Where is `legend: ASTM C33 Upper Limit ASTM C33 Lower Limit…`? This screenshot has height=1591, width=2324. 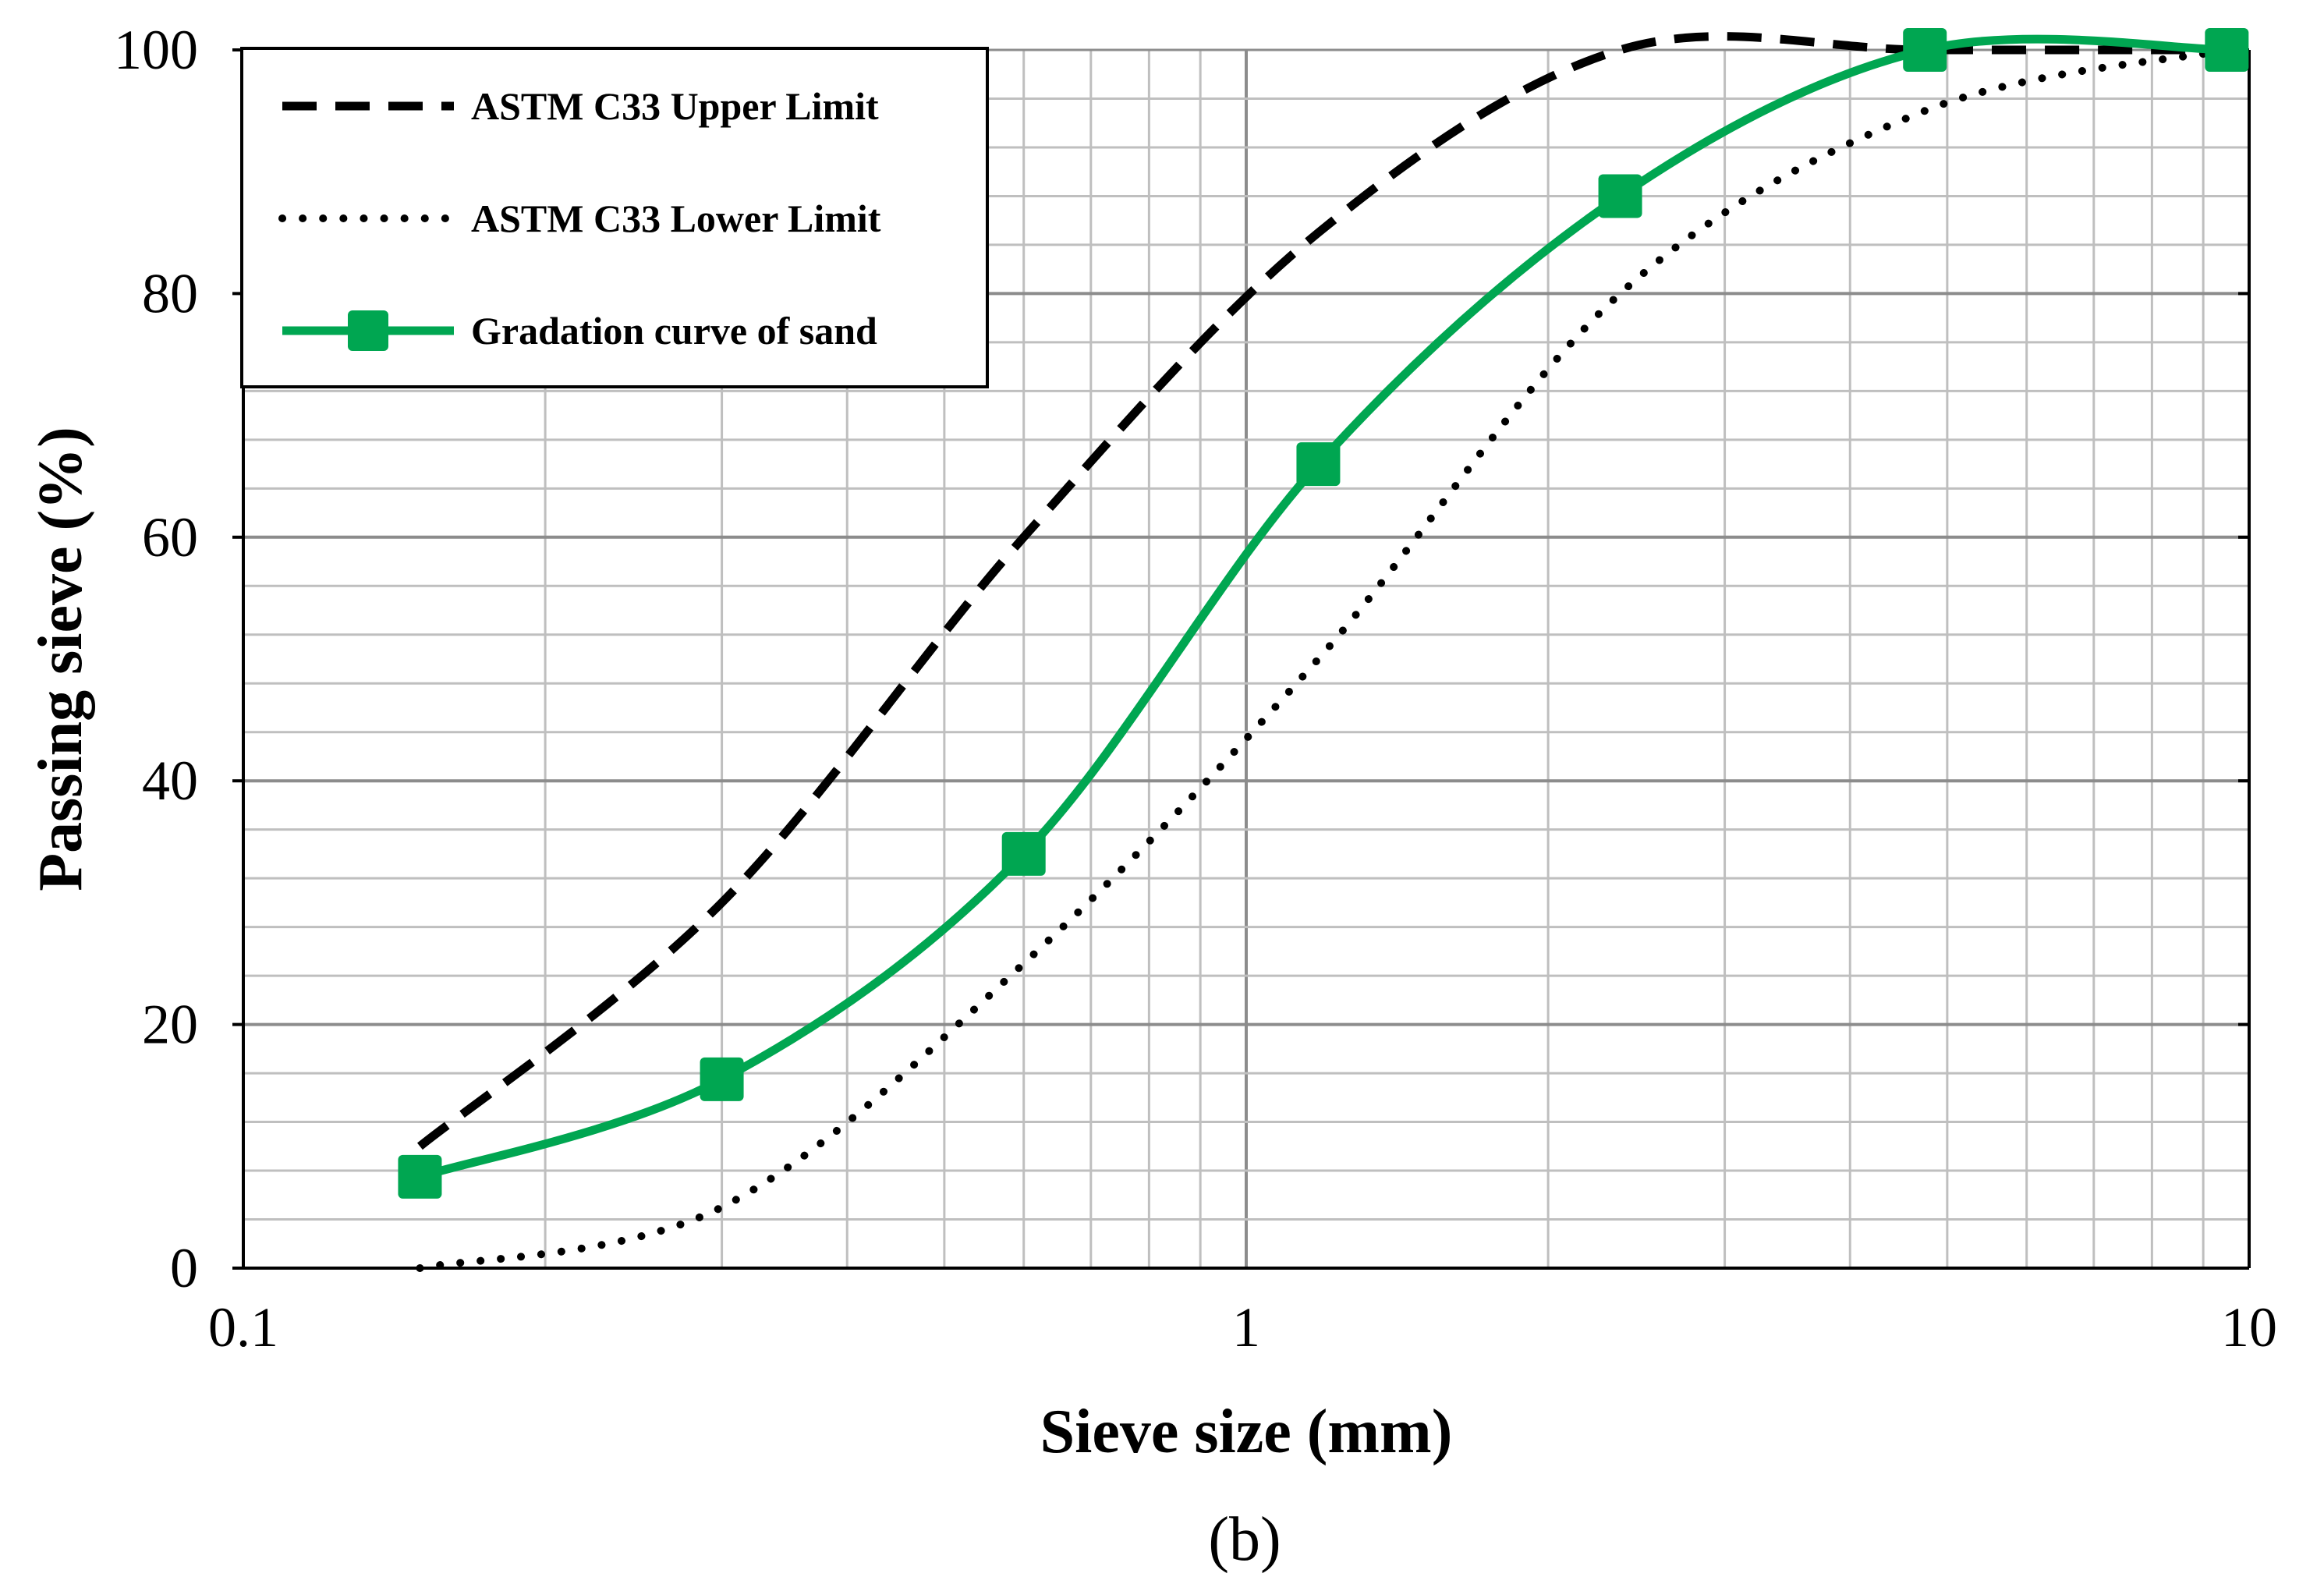
legend: ASTM C33 Upper Limit ASTM C33 Lower Limit… is located at coordinates (614, 217).